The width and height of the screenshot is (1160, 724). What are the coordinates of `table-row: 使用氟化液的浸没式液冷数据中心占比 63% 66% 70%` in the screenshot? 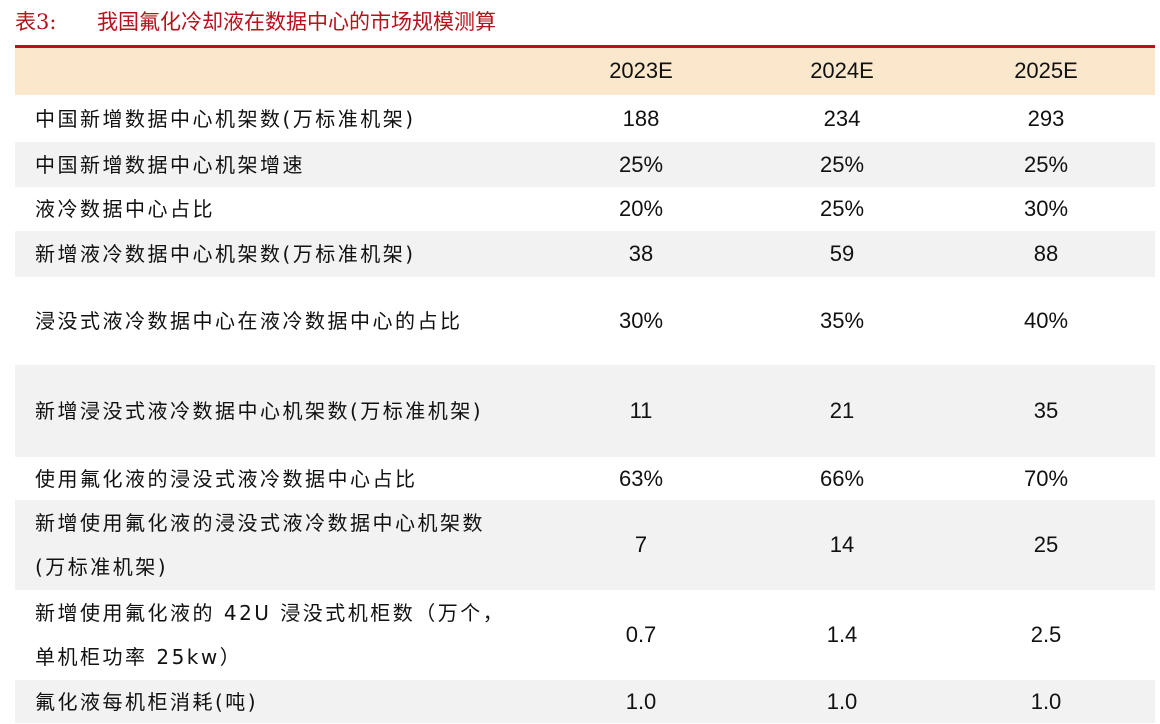 It's located at (585, 478).